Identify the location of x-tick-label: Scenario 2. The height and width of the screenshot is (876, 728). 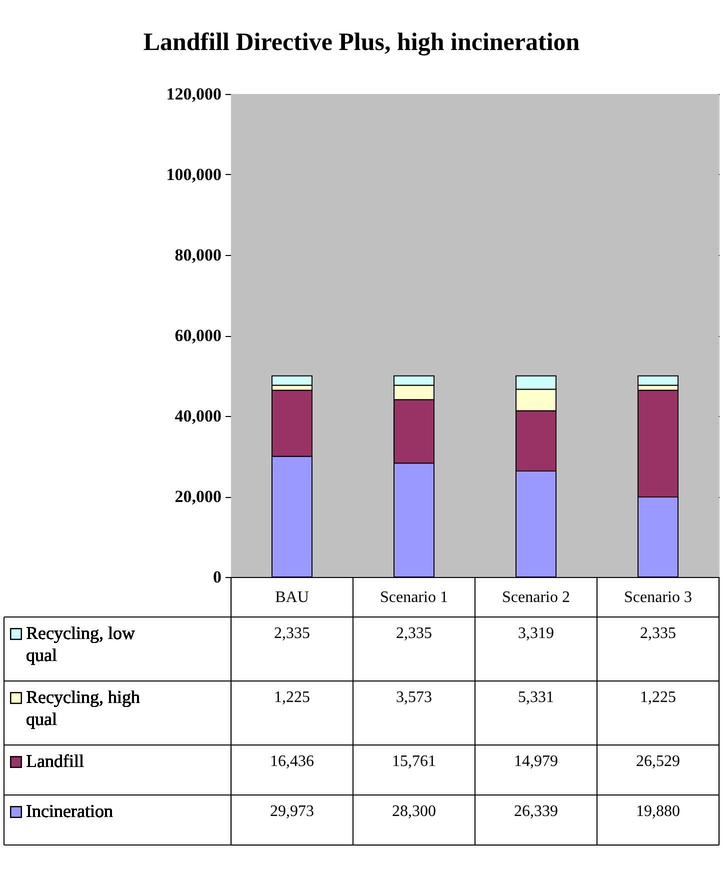
(536, 597).